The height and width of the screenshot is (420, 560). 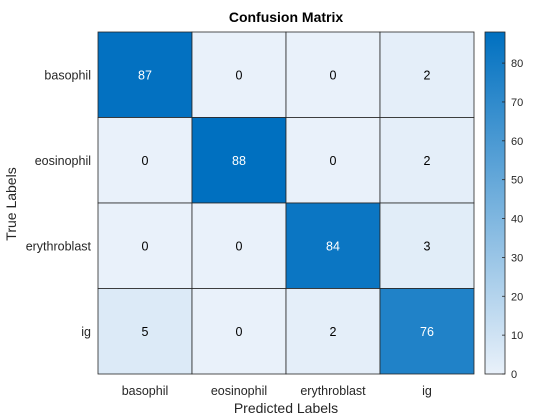 I want to click on y-tick-labels: basophil eosinophil erythroblast ig, so click(x=59, y=203).